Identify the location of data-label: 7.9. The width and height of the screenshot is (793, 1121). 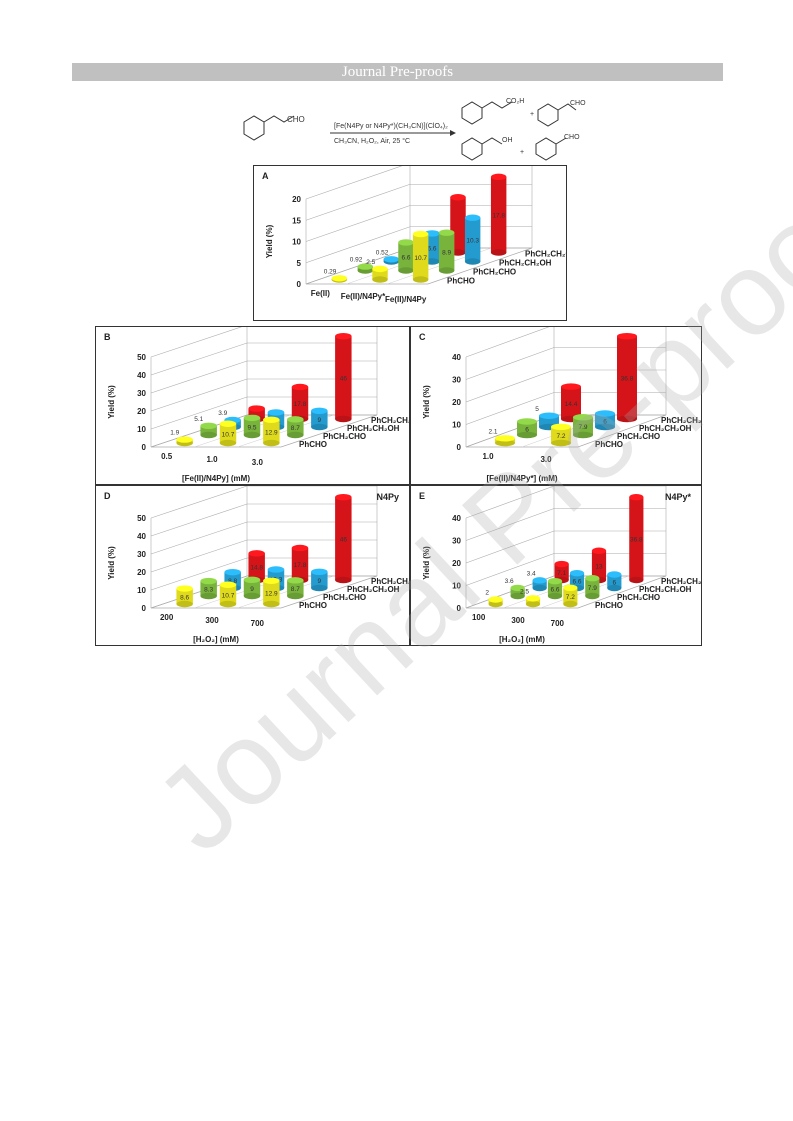
(592, 588).